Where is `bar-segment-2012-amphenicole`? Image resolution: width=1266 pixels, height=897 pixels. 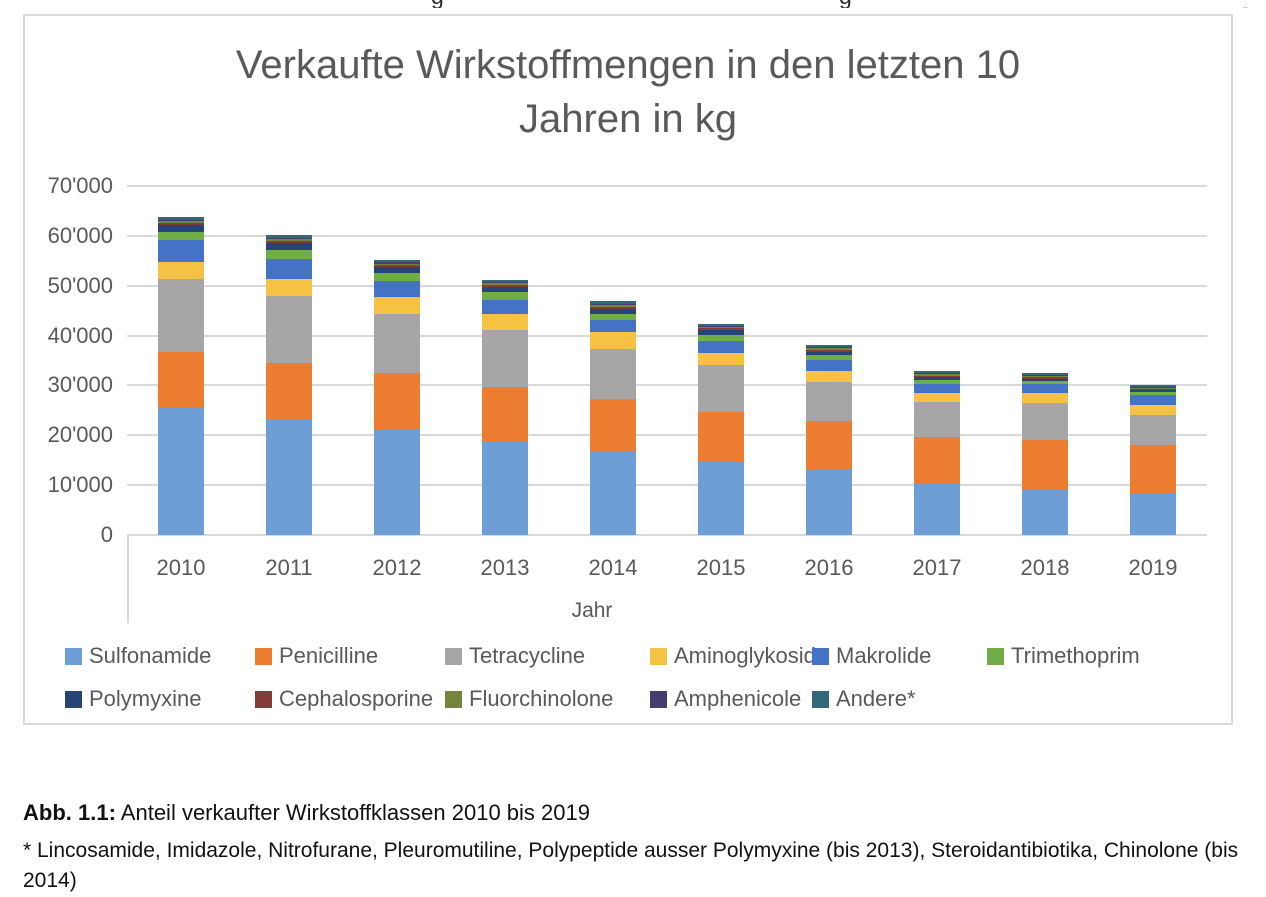 bar-segment-2012-amphenicole is located at coordinates (397, 263).